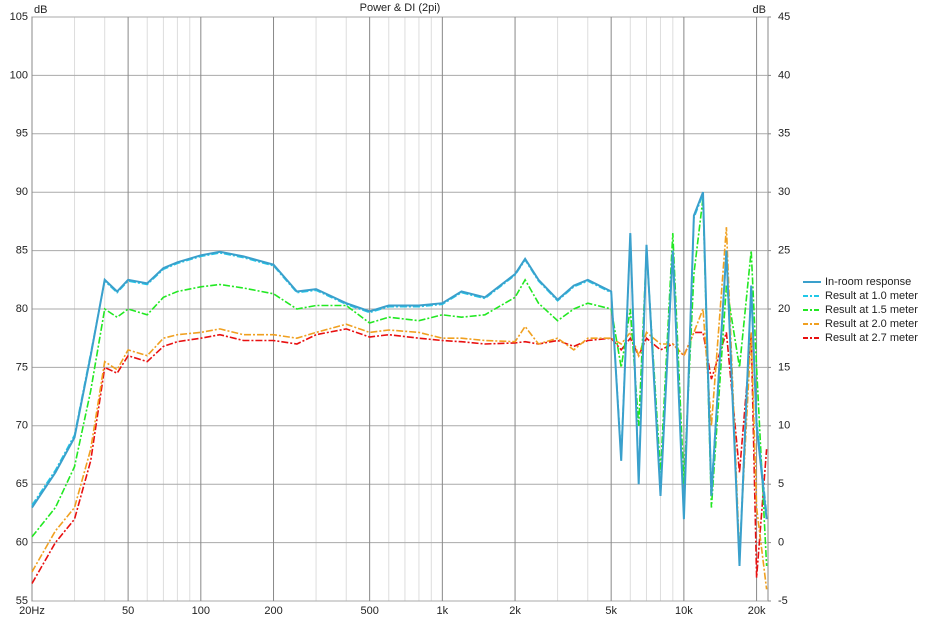 This screenshot has height=620, width=927. I want to click on y-tick-label: 65, so click(22, 484).